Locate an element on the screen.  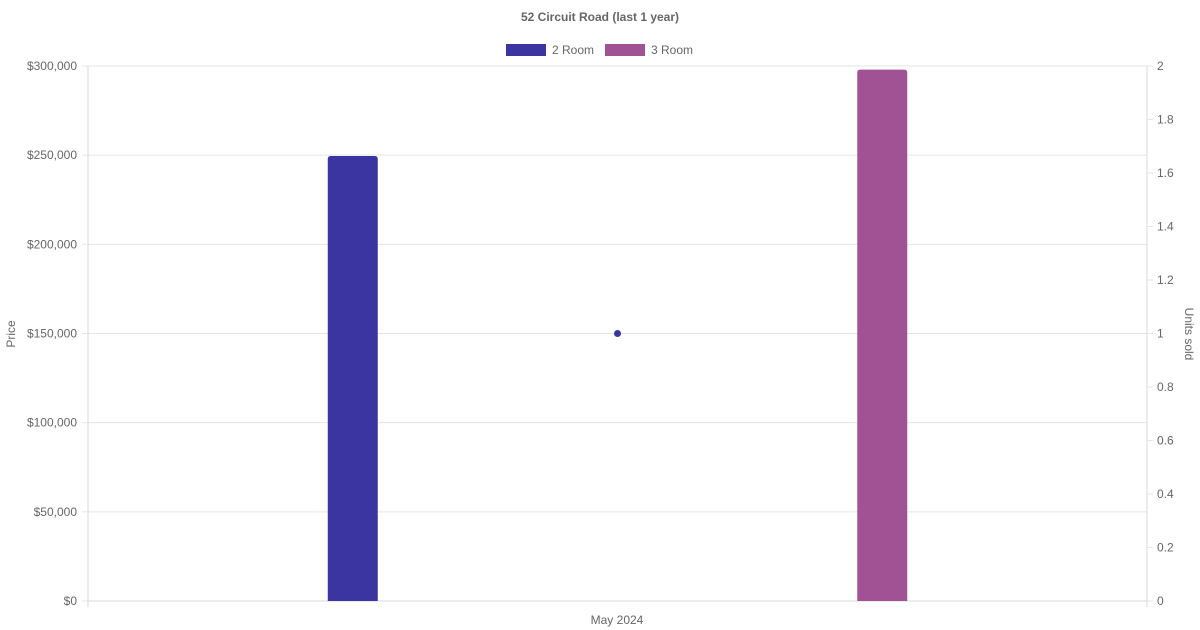
legend: 2 Room 3 Room is located at coordinates (599, 50).